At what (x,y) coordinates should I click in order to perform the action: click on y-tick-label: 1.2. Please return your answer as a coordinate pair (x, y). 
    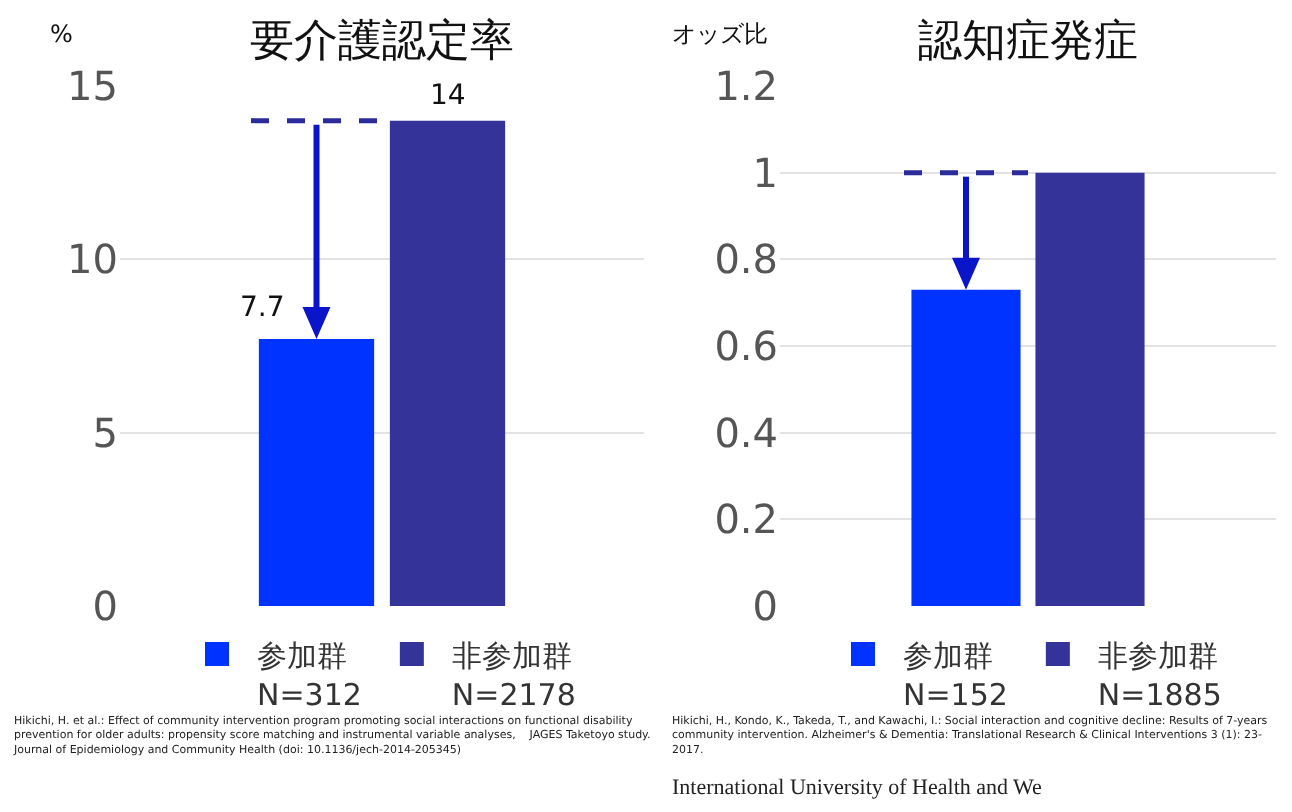
    Looking at the image, I should click on (746, 86).